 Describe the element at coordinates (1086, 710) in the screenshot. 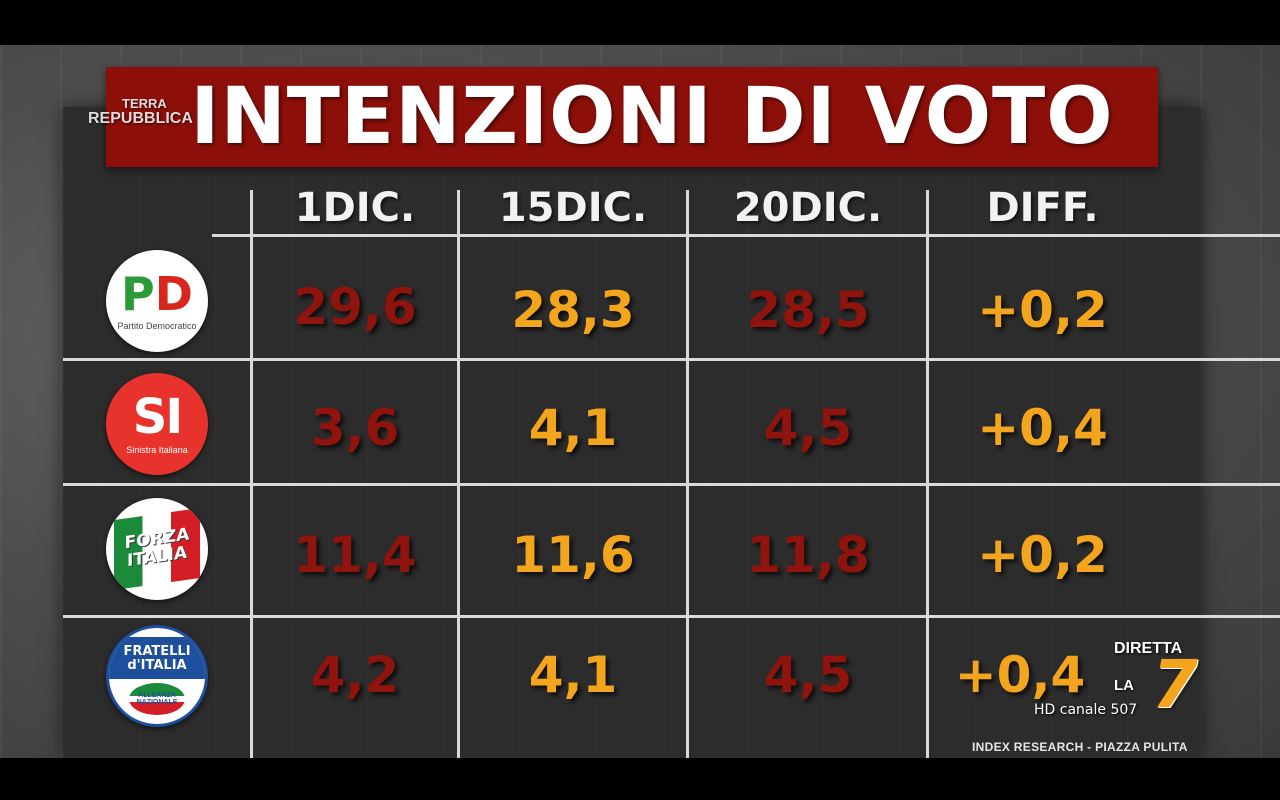

I see `channel-hd-label: HD canale 507` at that location.